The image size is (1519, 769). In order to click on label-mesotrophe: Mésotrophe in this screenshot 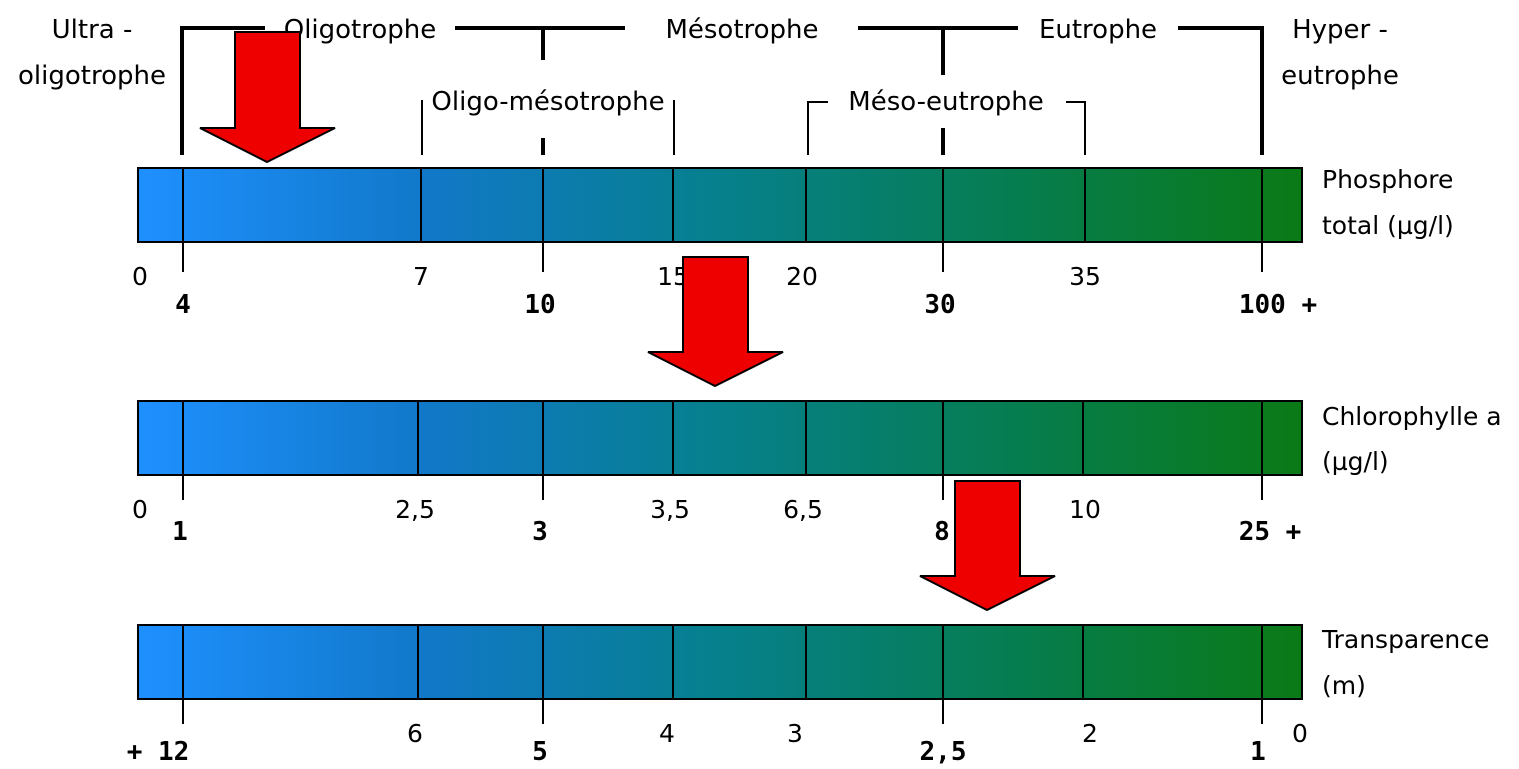, I will do `click(741, 30)`.